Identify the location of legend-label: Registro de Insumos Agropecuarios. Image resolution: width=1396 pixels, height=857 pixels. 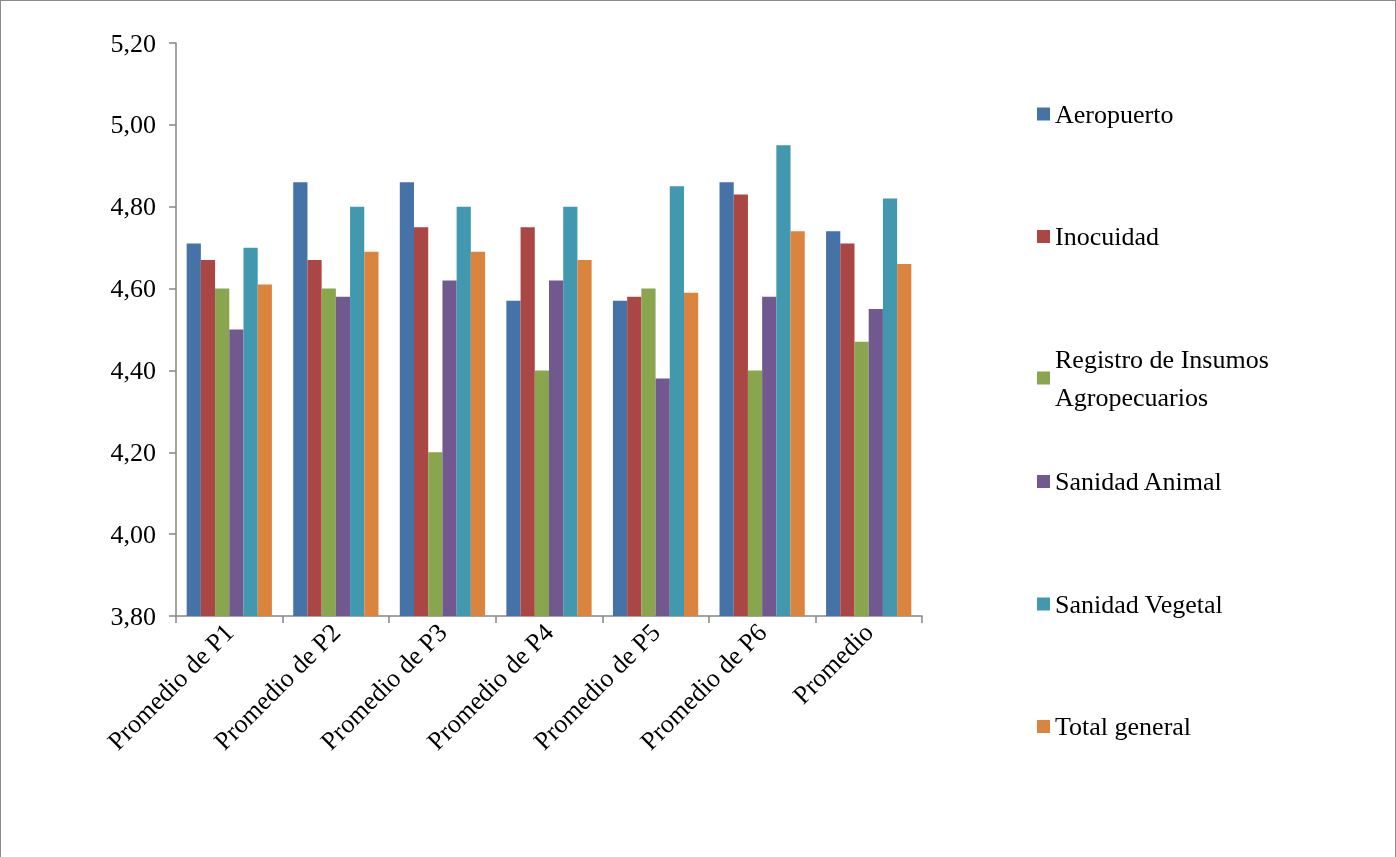
(1165, 378).